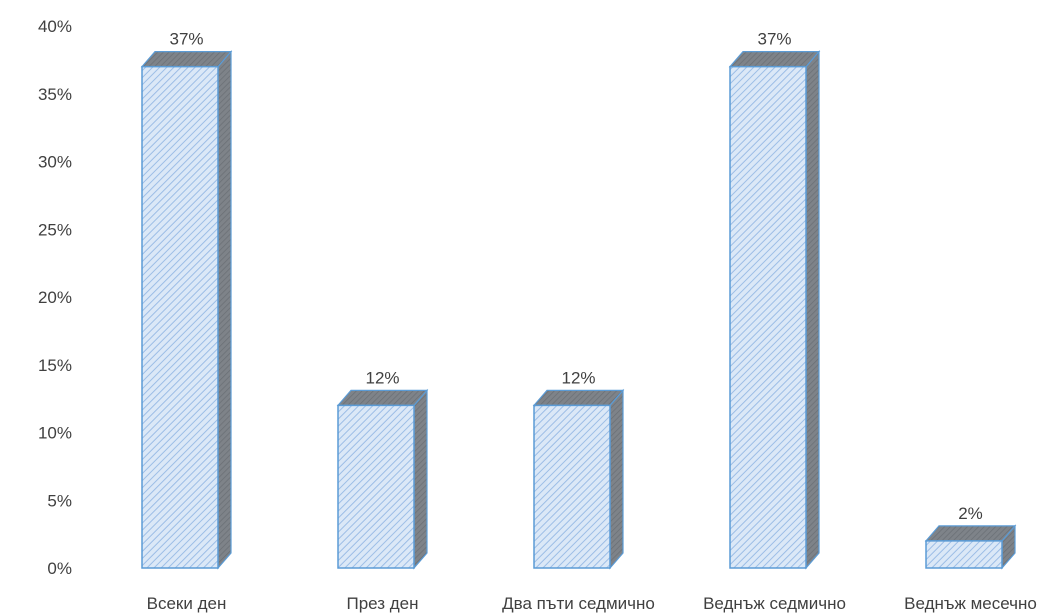 Image resolution: width=1054 pixels, height=616 pixels. I want to click on y-tick-label: 10%, so click(55, 433).